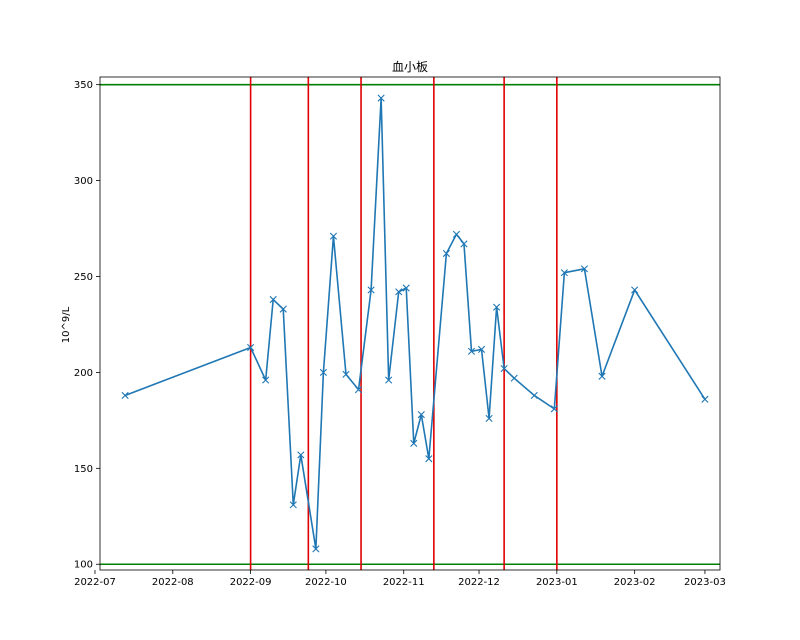 This screenshot has width=800, height=640. I want to click on y-tick-label-2: 200, so click(83, 373).